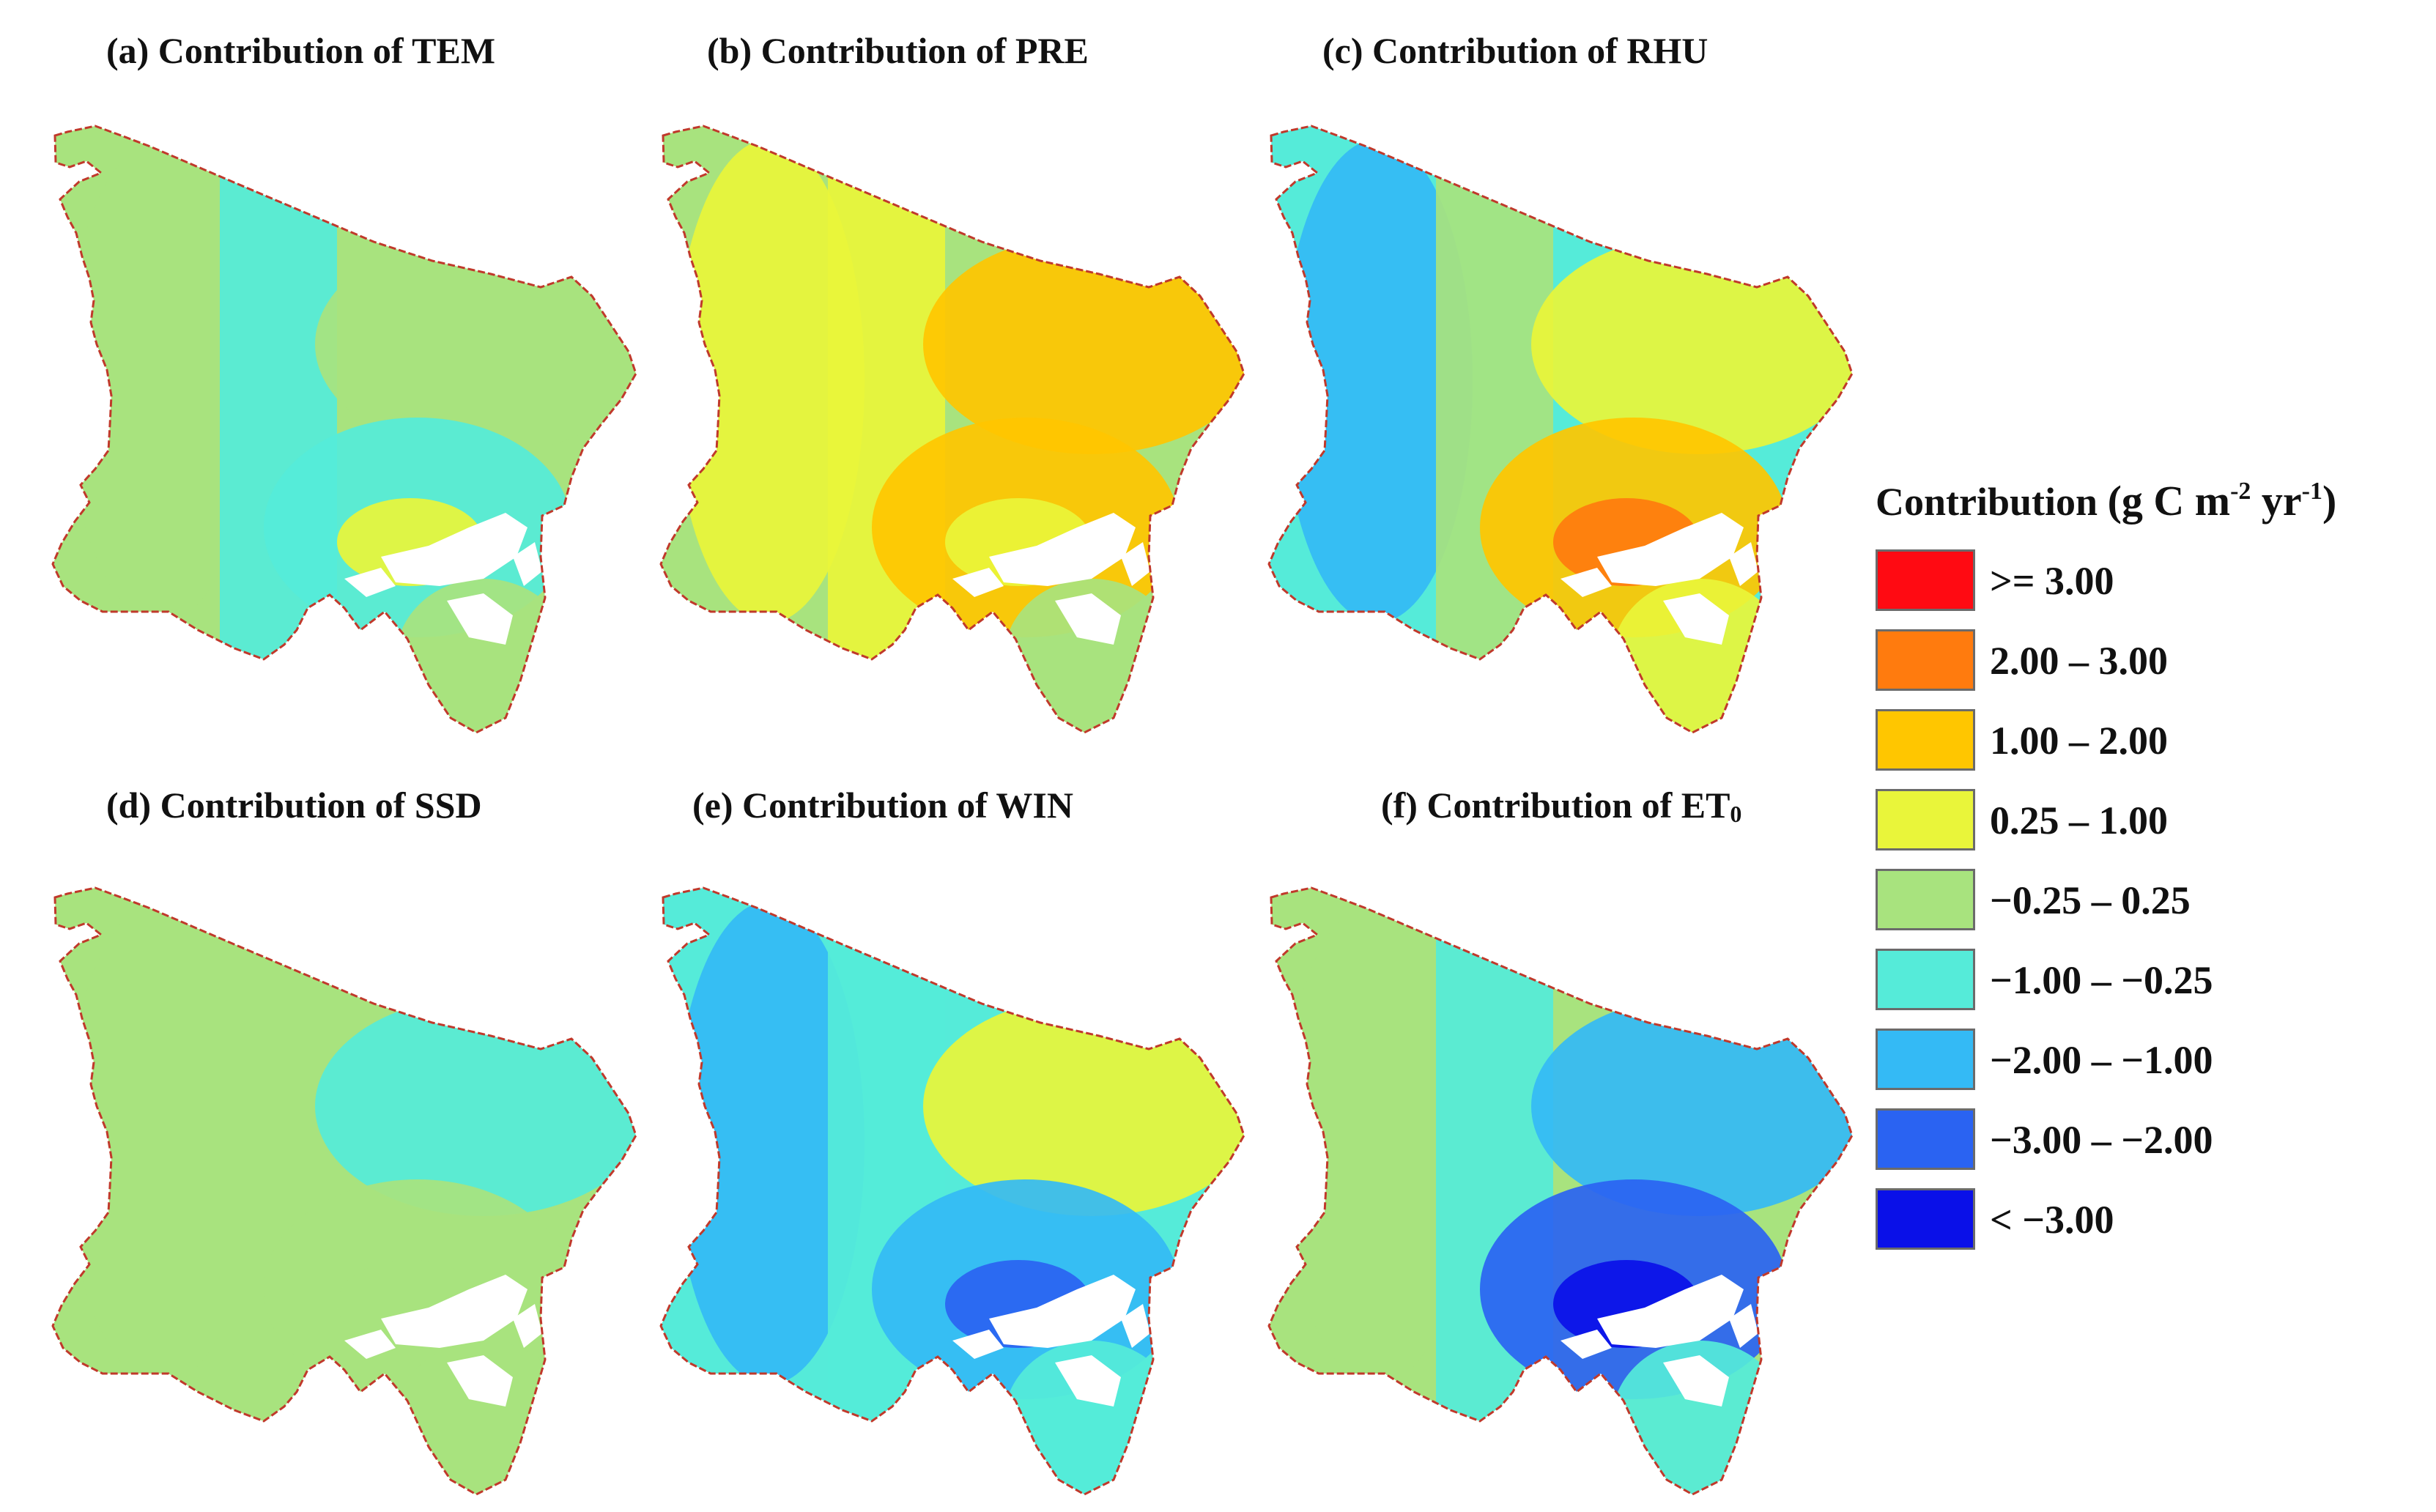  Describe the element at coordinates (2079, 741) in the screenshot. I see `legend-label: 1.00 – 2.00` at that location.